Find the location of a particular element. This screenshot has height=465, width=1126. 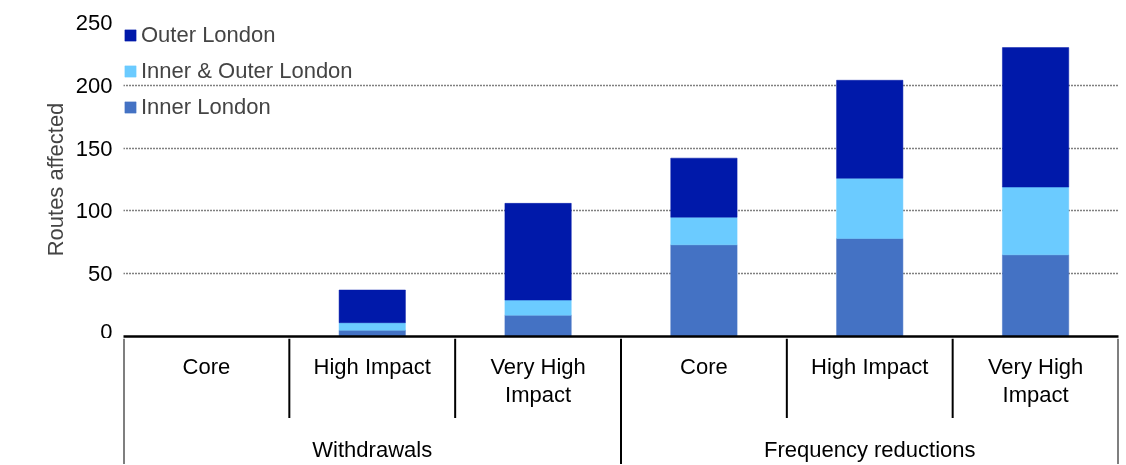

y-tick-label: 50 is located at coordinates (100, 274).